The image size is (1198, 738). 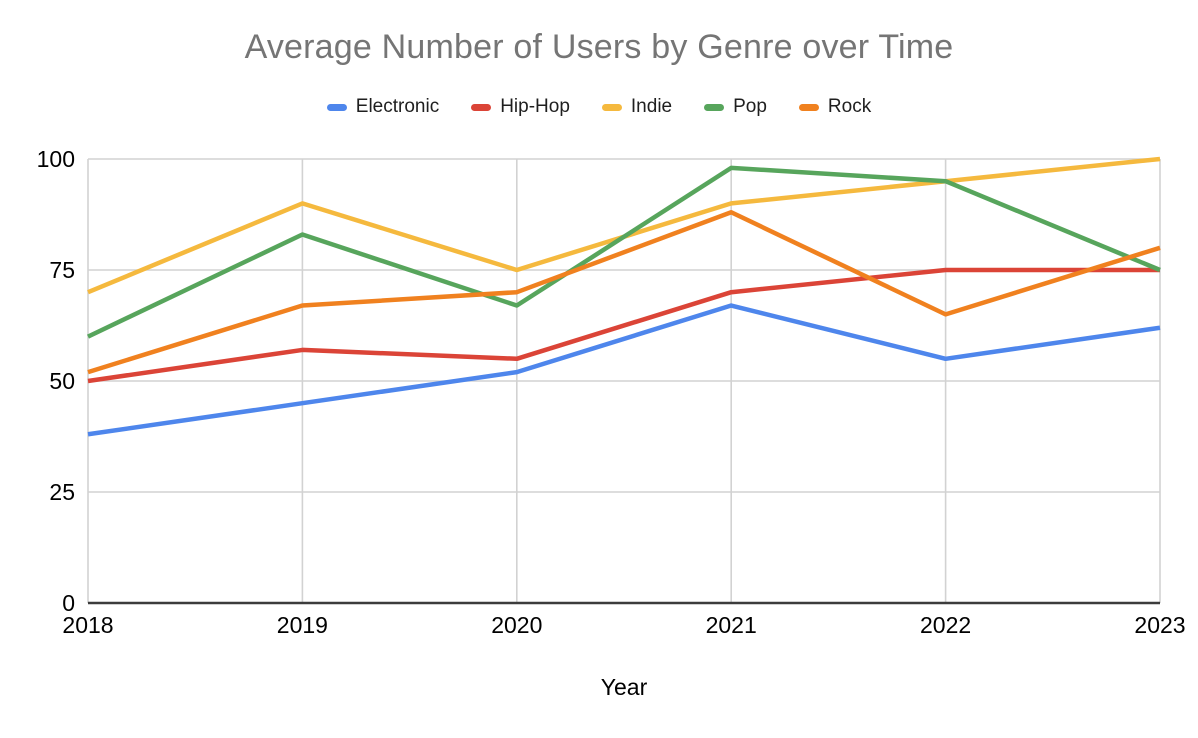 I want to click on legend-label: Electronic, so click(x=397, y=106).